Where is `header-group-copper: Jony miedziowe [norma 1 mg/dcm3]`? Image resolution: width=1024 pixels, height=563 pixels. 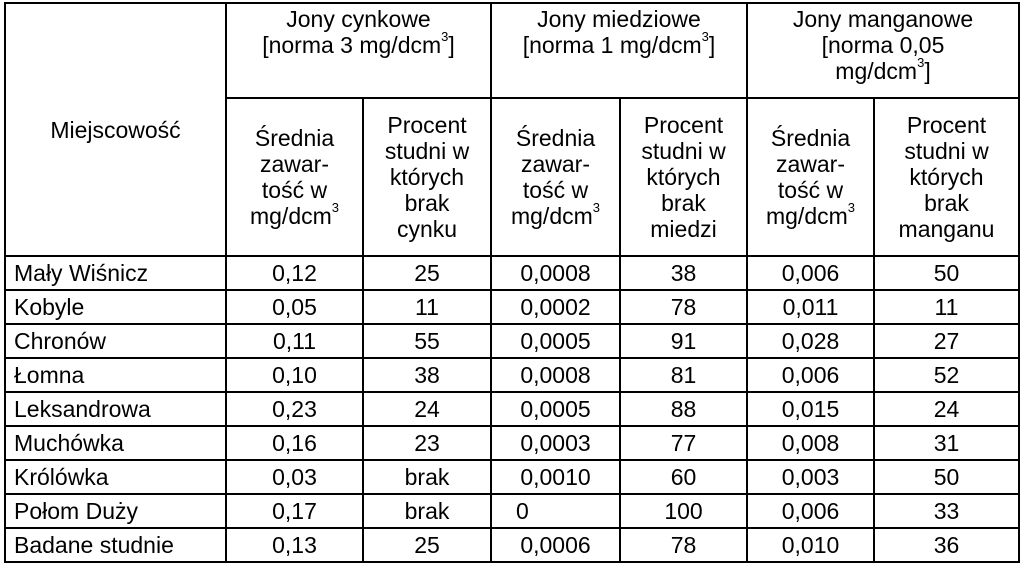 header-group-copper: Jony miedziowe [norma 1 mg/dcm3] is located at coordinates (619, 50).